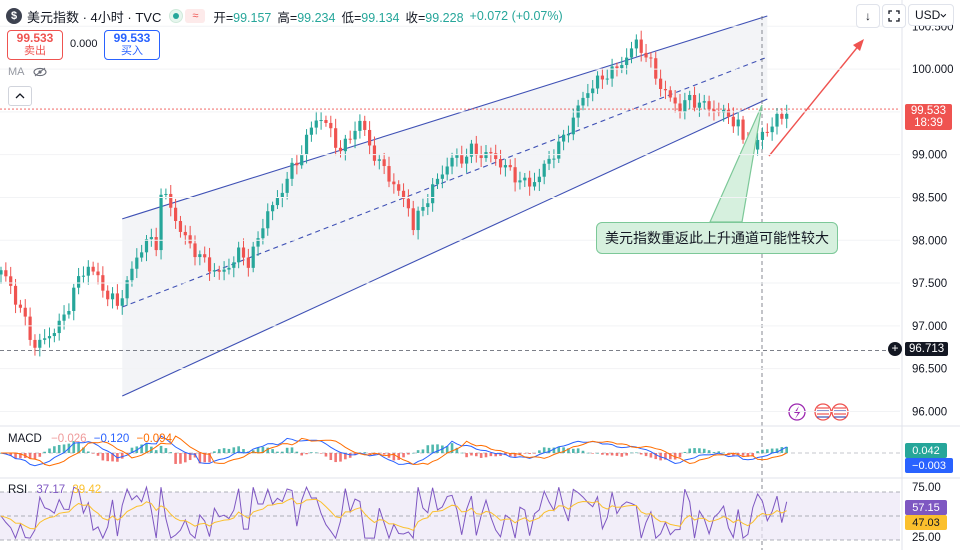  I want to click on sell-button: 99.533 卖出, so click(35, 45).